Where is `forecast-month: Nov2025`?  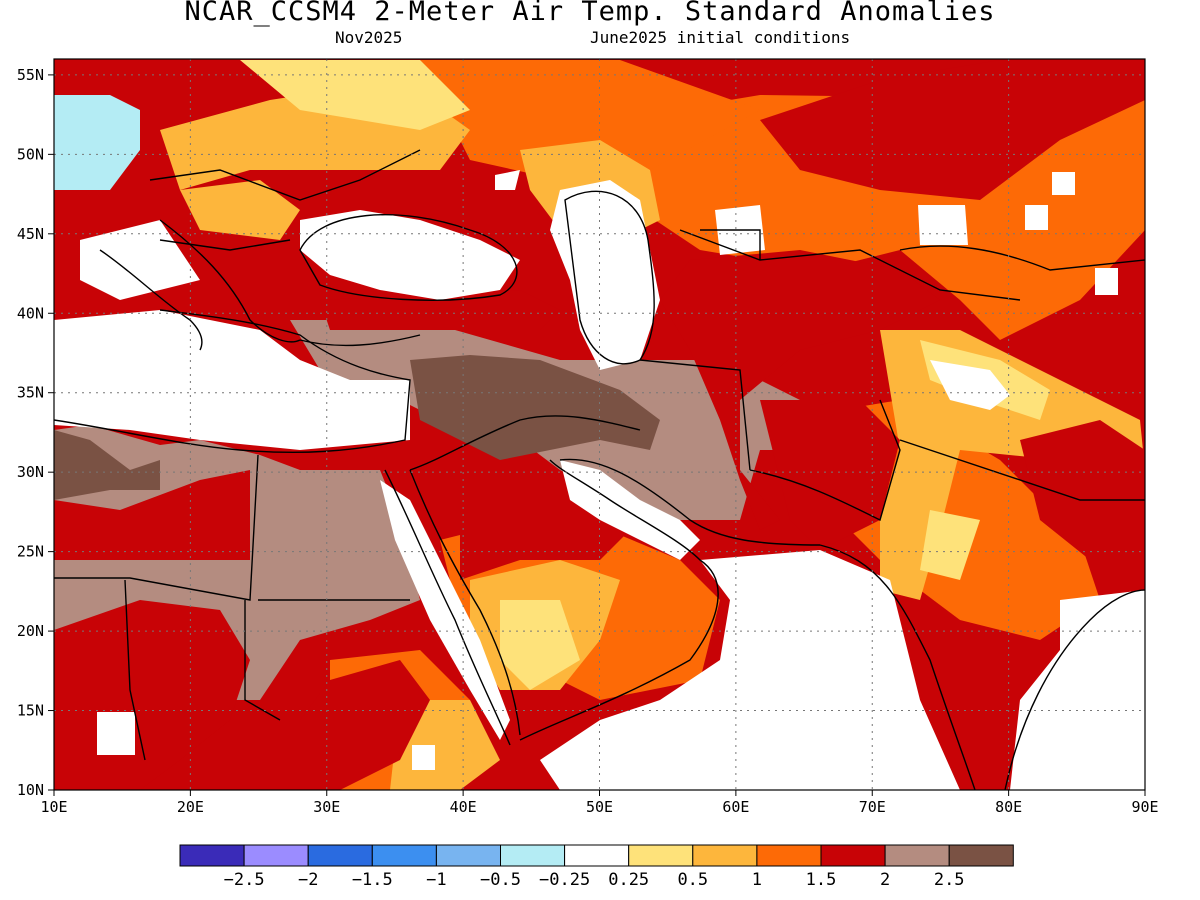 forecast-month: Nov2025 is located at coordinates (369, 37).